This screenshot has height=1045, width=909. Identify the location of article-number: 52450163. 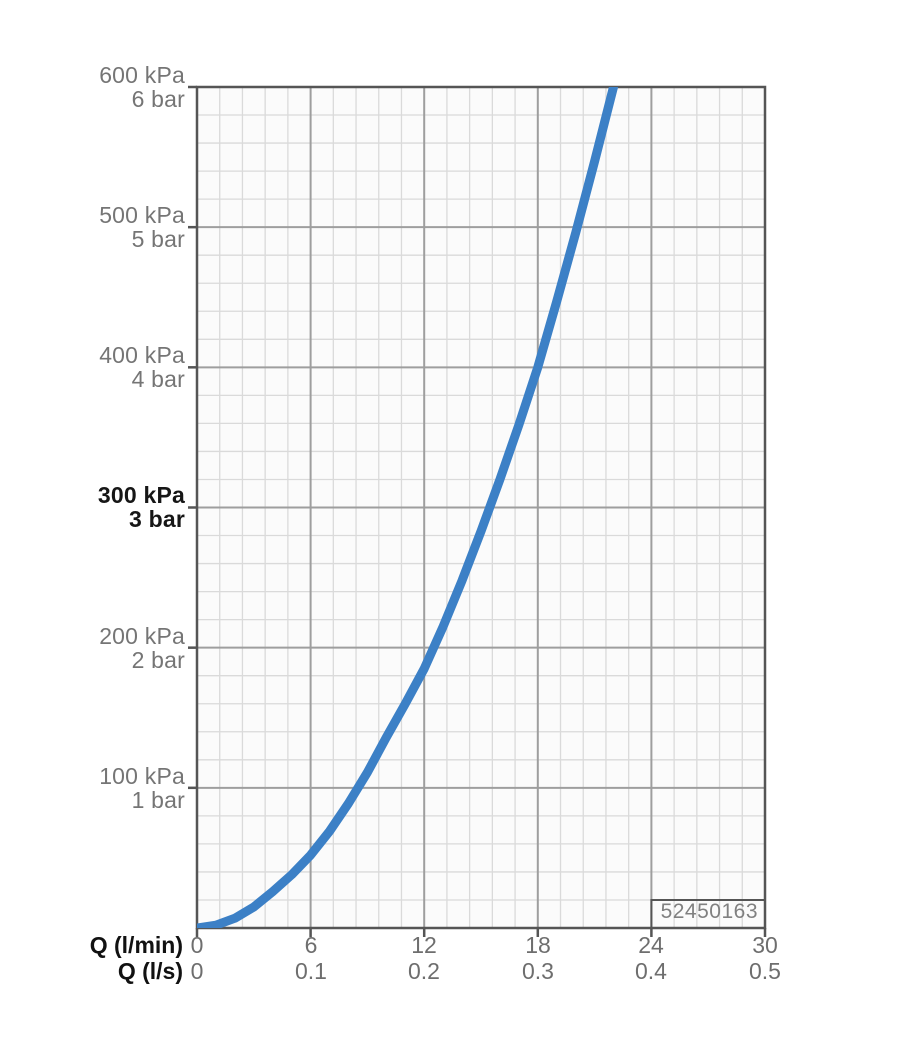
(709, 911).